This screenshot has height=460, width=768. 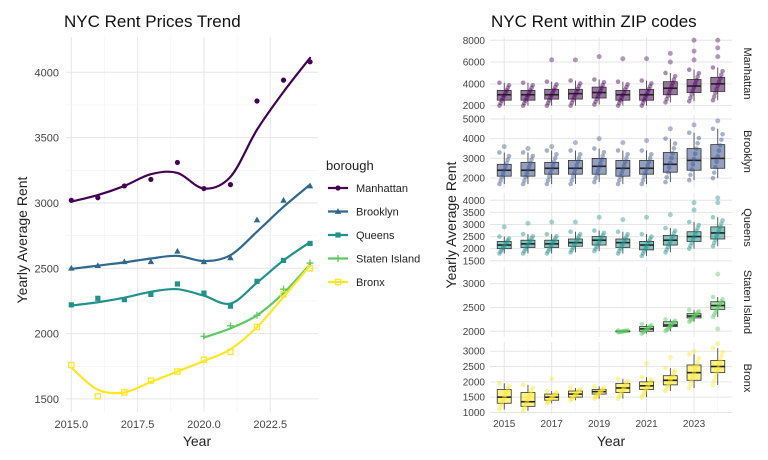 I want to click on box-bronx-2016, so click(x=528, y=399).